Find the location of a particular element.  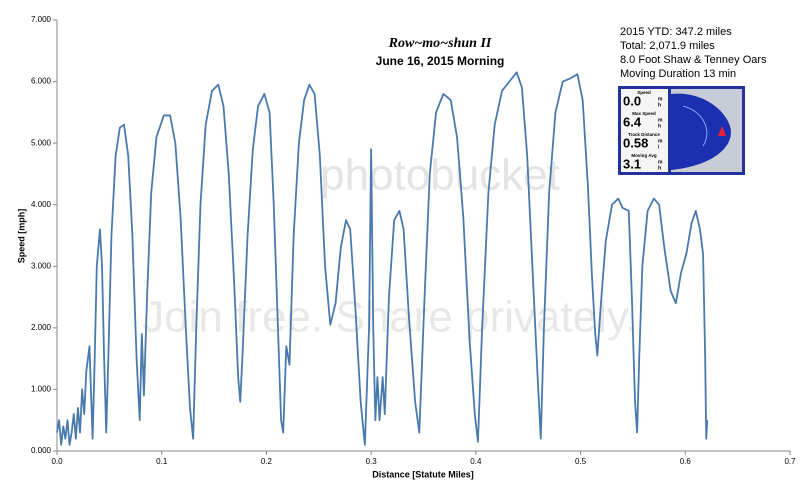

y-axis-label: Speed [mph] is located at coordinates (21, 236).